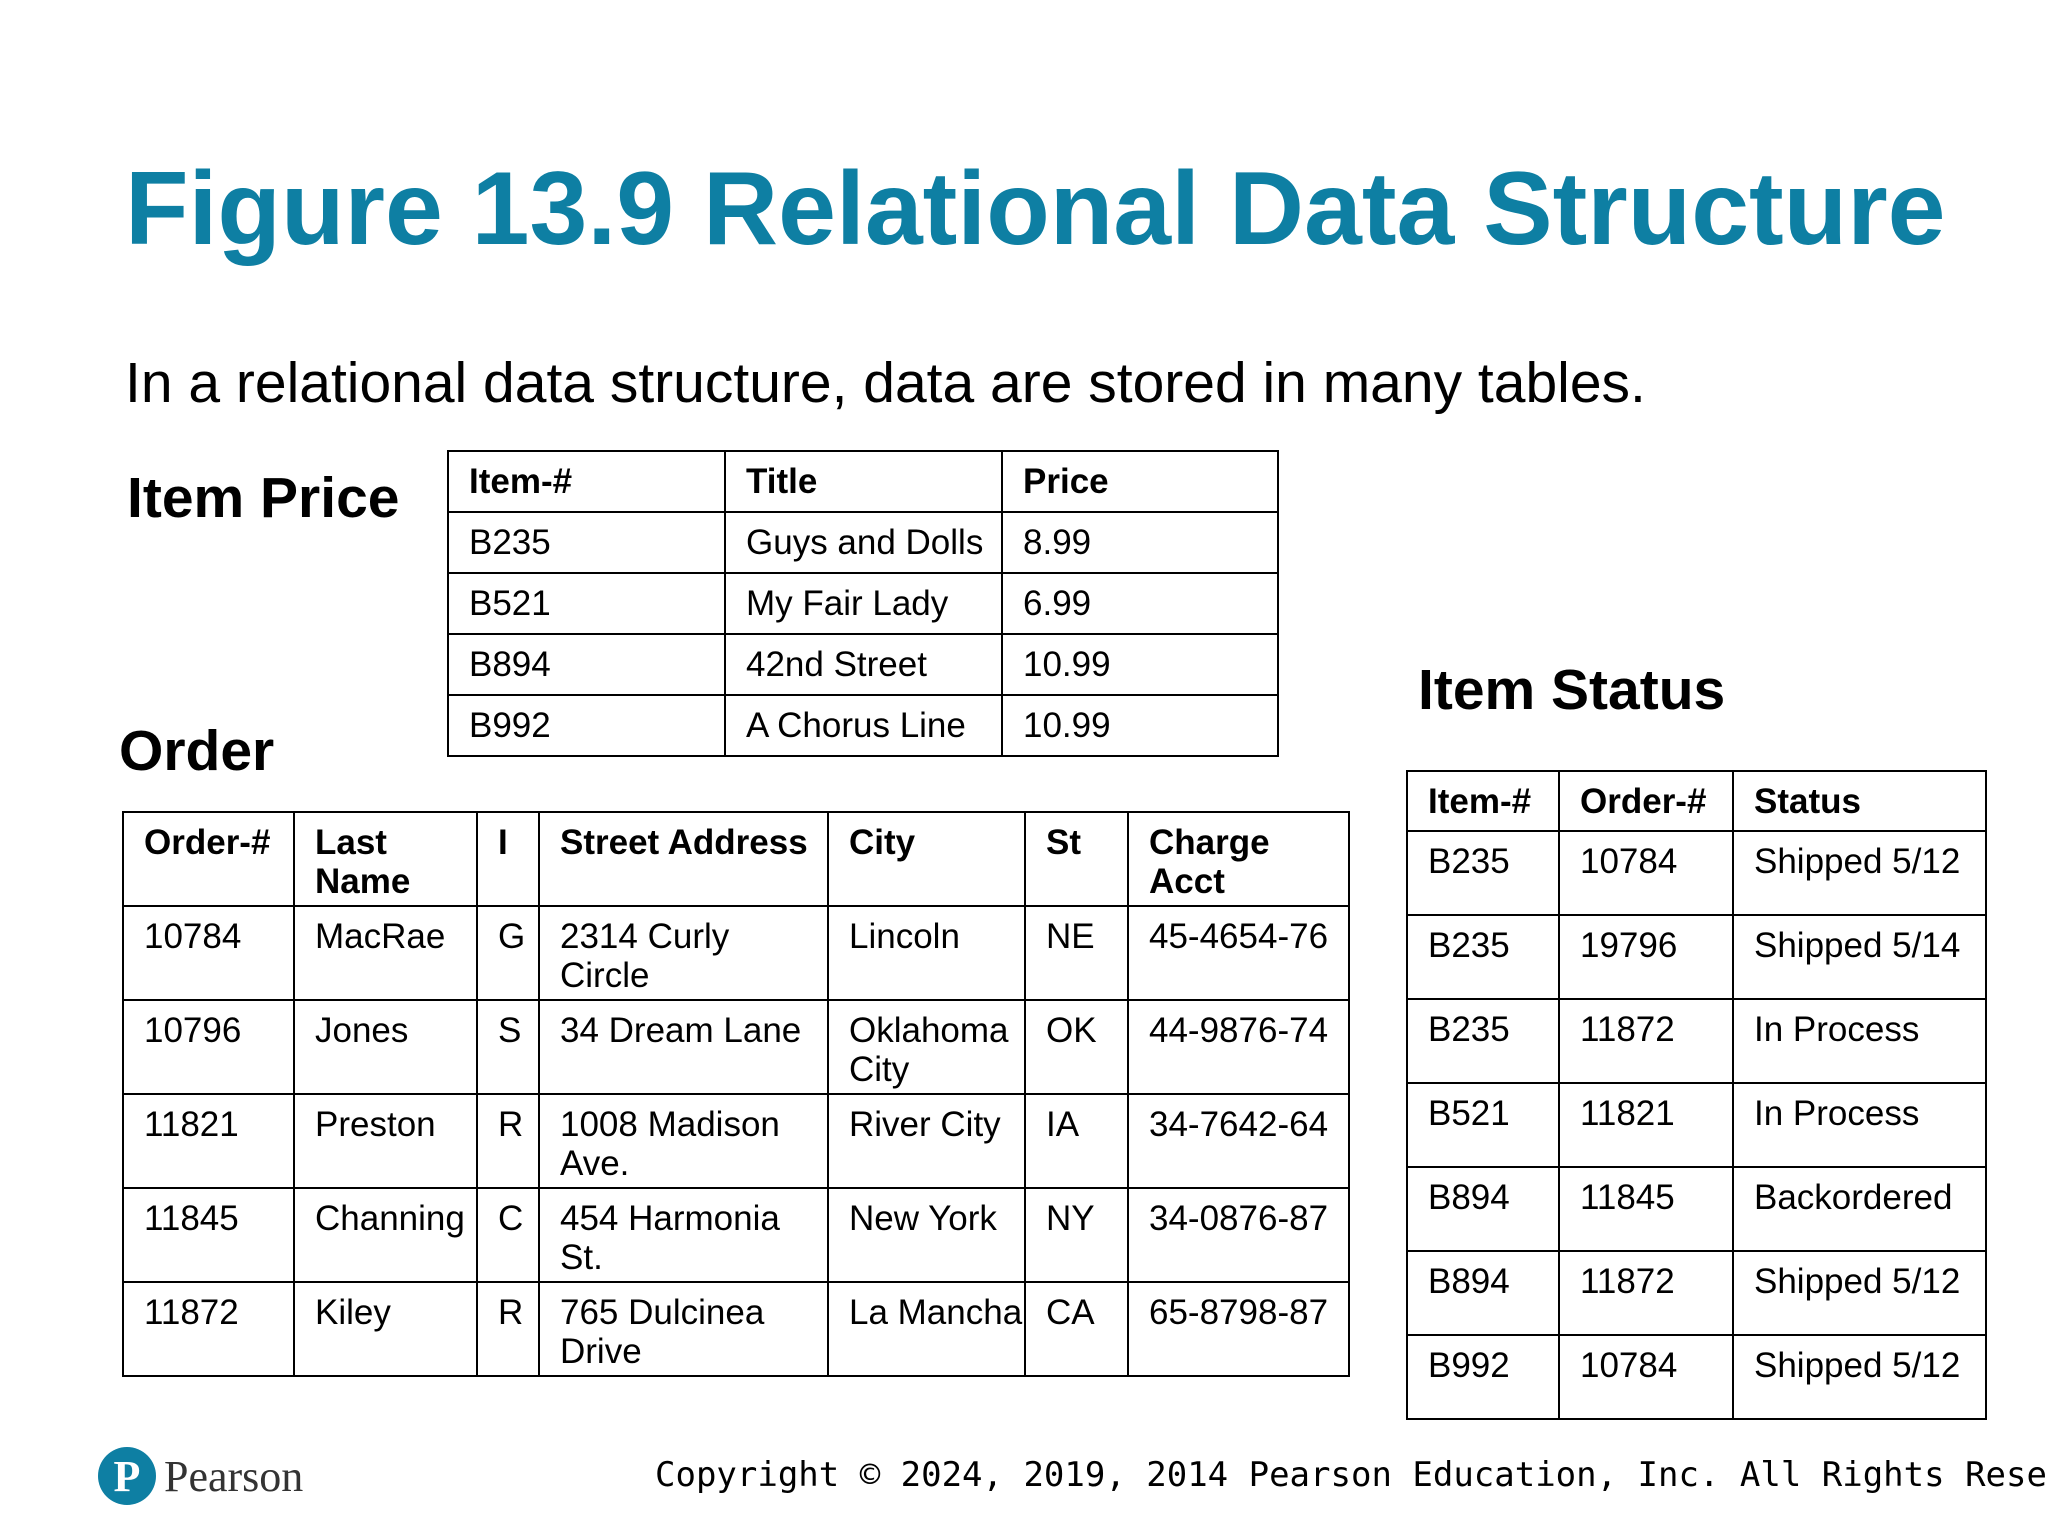  What do you see at coordinates (1076, 1047) in the screenshot?
I see `table-cell: OK` at bounding box center [1076, 1047].